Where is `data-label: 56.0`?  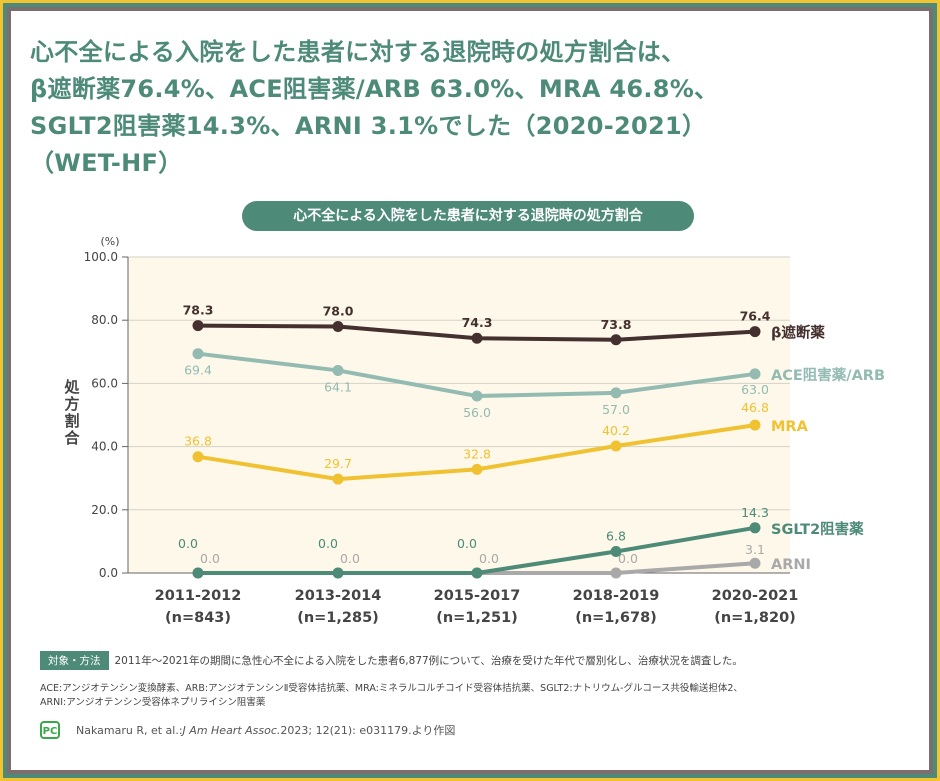
data-label: 56.0 is located at coordinates (477, 412).